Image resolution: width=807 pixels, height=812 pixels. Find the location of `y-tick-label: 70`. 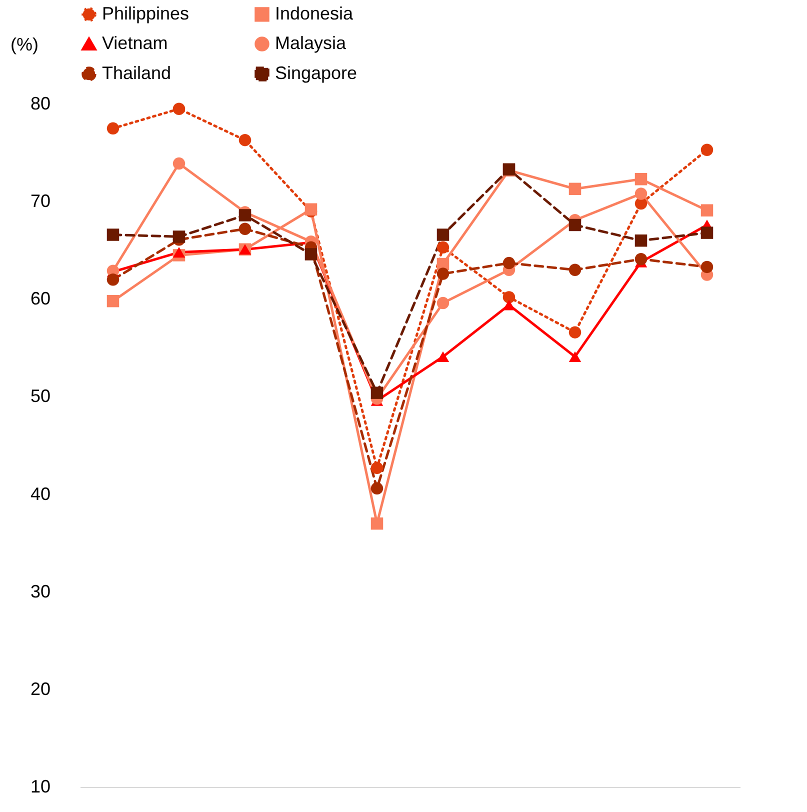

y-tick-label: 70 is located at coordinates (40, 201).